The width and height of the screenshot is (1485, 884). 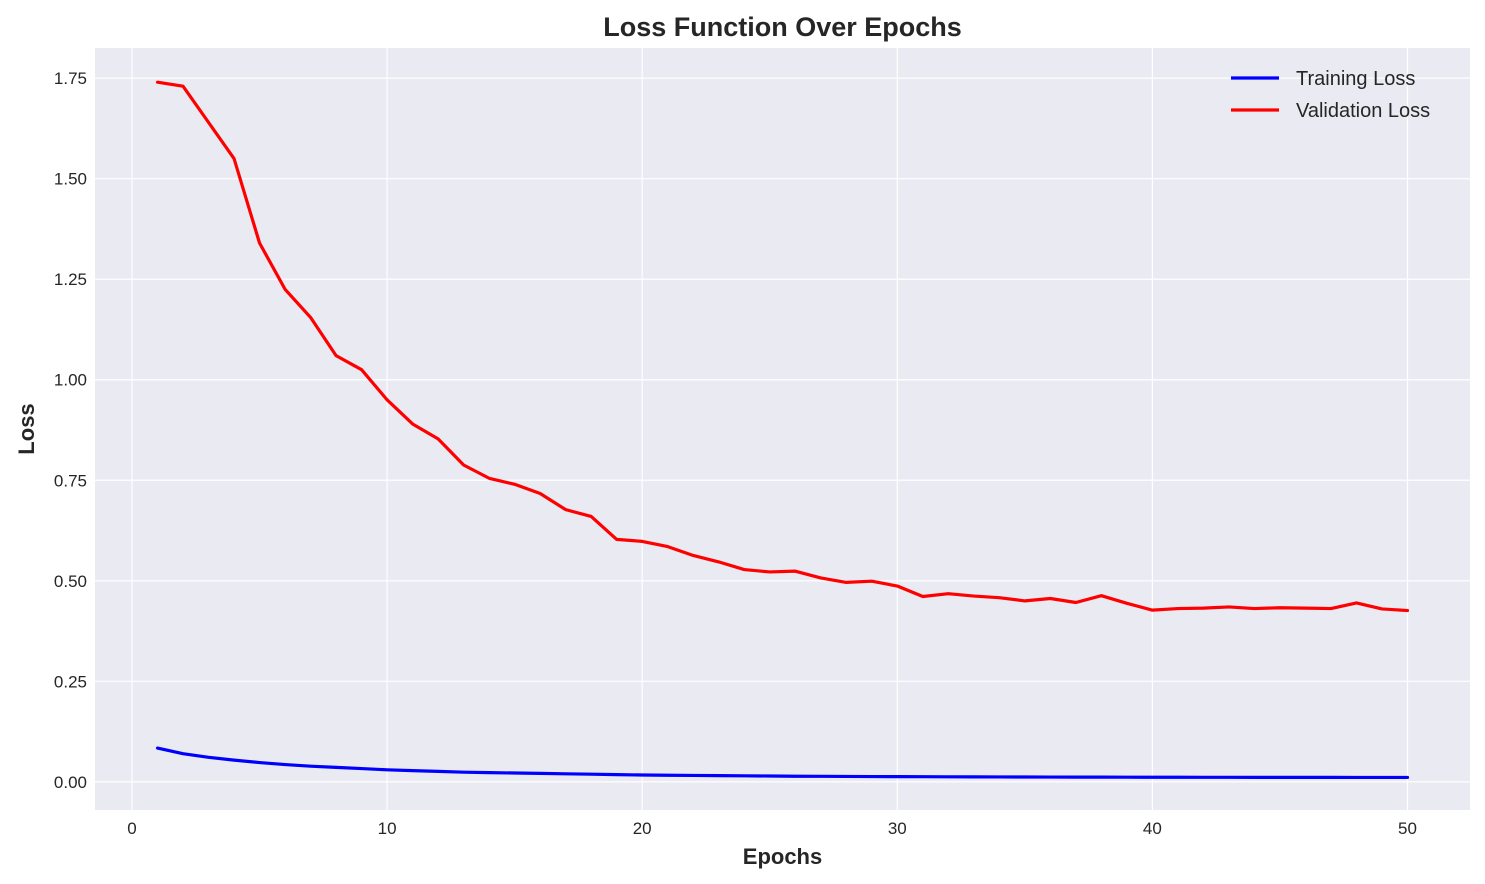 I want to click on x-tick-label: 40, so click(x=1152, y=828).